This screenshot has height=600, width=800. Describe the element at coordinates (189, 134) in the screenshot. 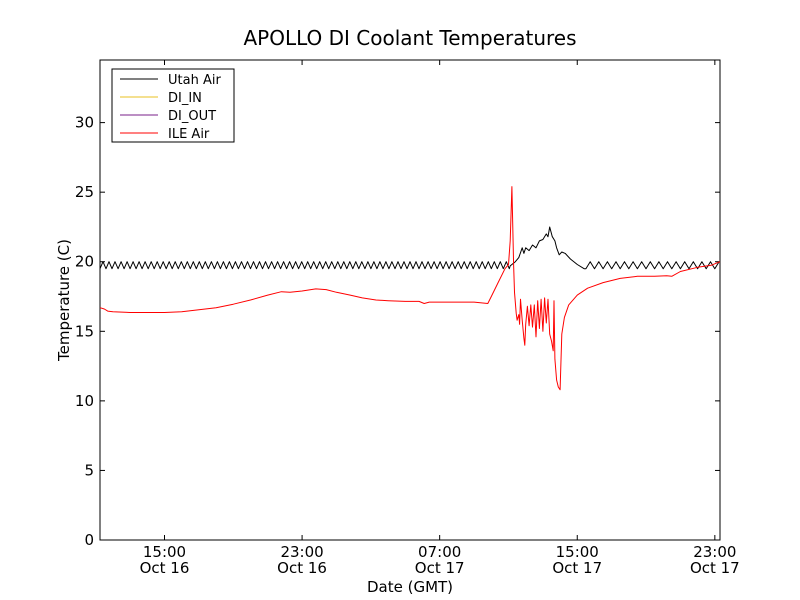

I see `legend-label: ILE Air` at that location.